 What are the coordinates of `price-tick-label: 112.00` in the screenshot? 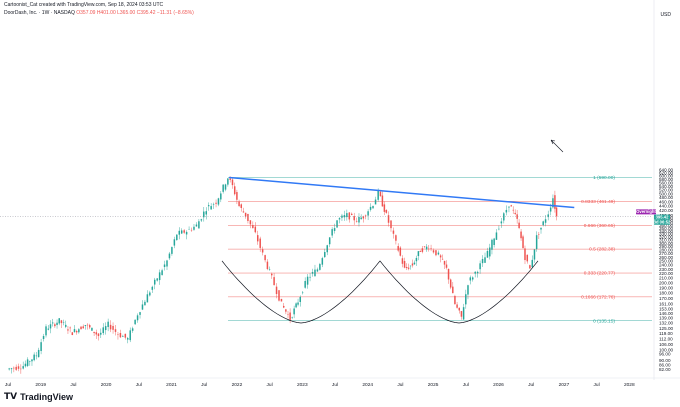 It's located at (666, 339).